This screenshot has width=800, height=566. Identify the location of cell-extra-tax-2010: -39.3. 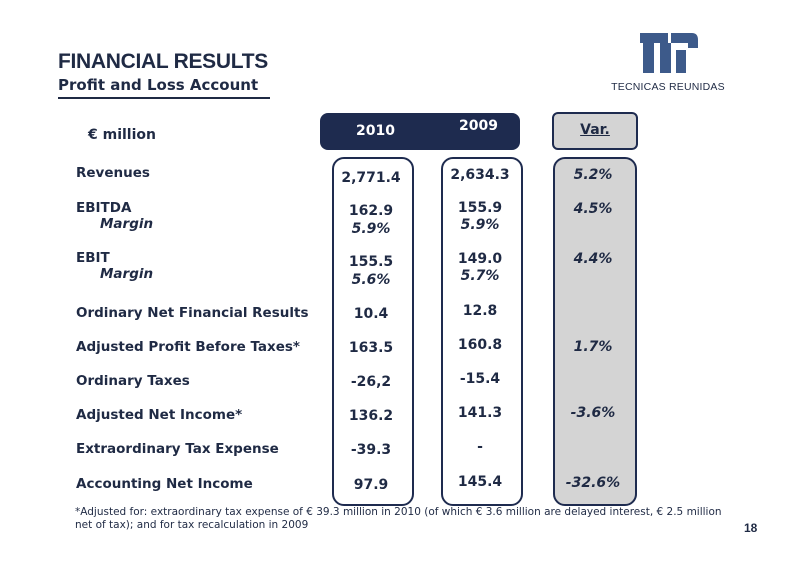
(371, 450).